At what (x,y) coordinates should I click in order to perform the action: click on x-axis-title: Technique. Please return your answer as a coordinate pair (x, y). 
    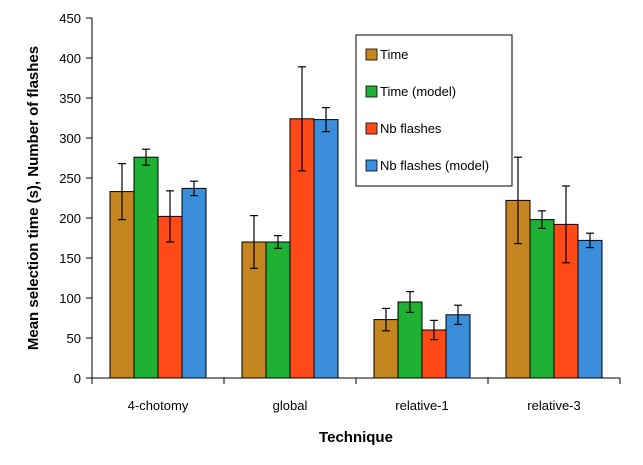
    Looking at the image, I should click on (356, 437).